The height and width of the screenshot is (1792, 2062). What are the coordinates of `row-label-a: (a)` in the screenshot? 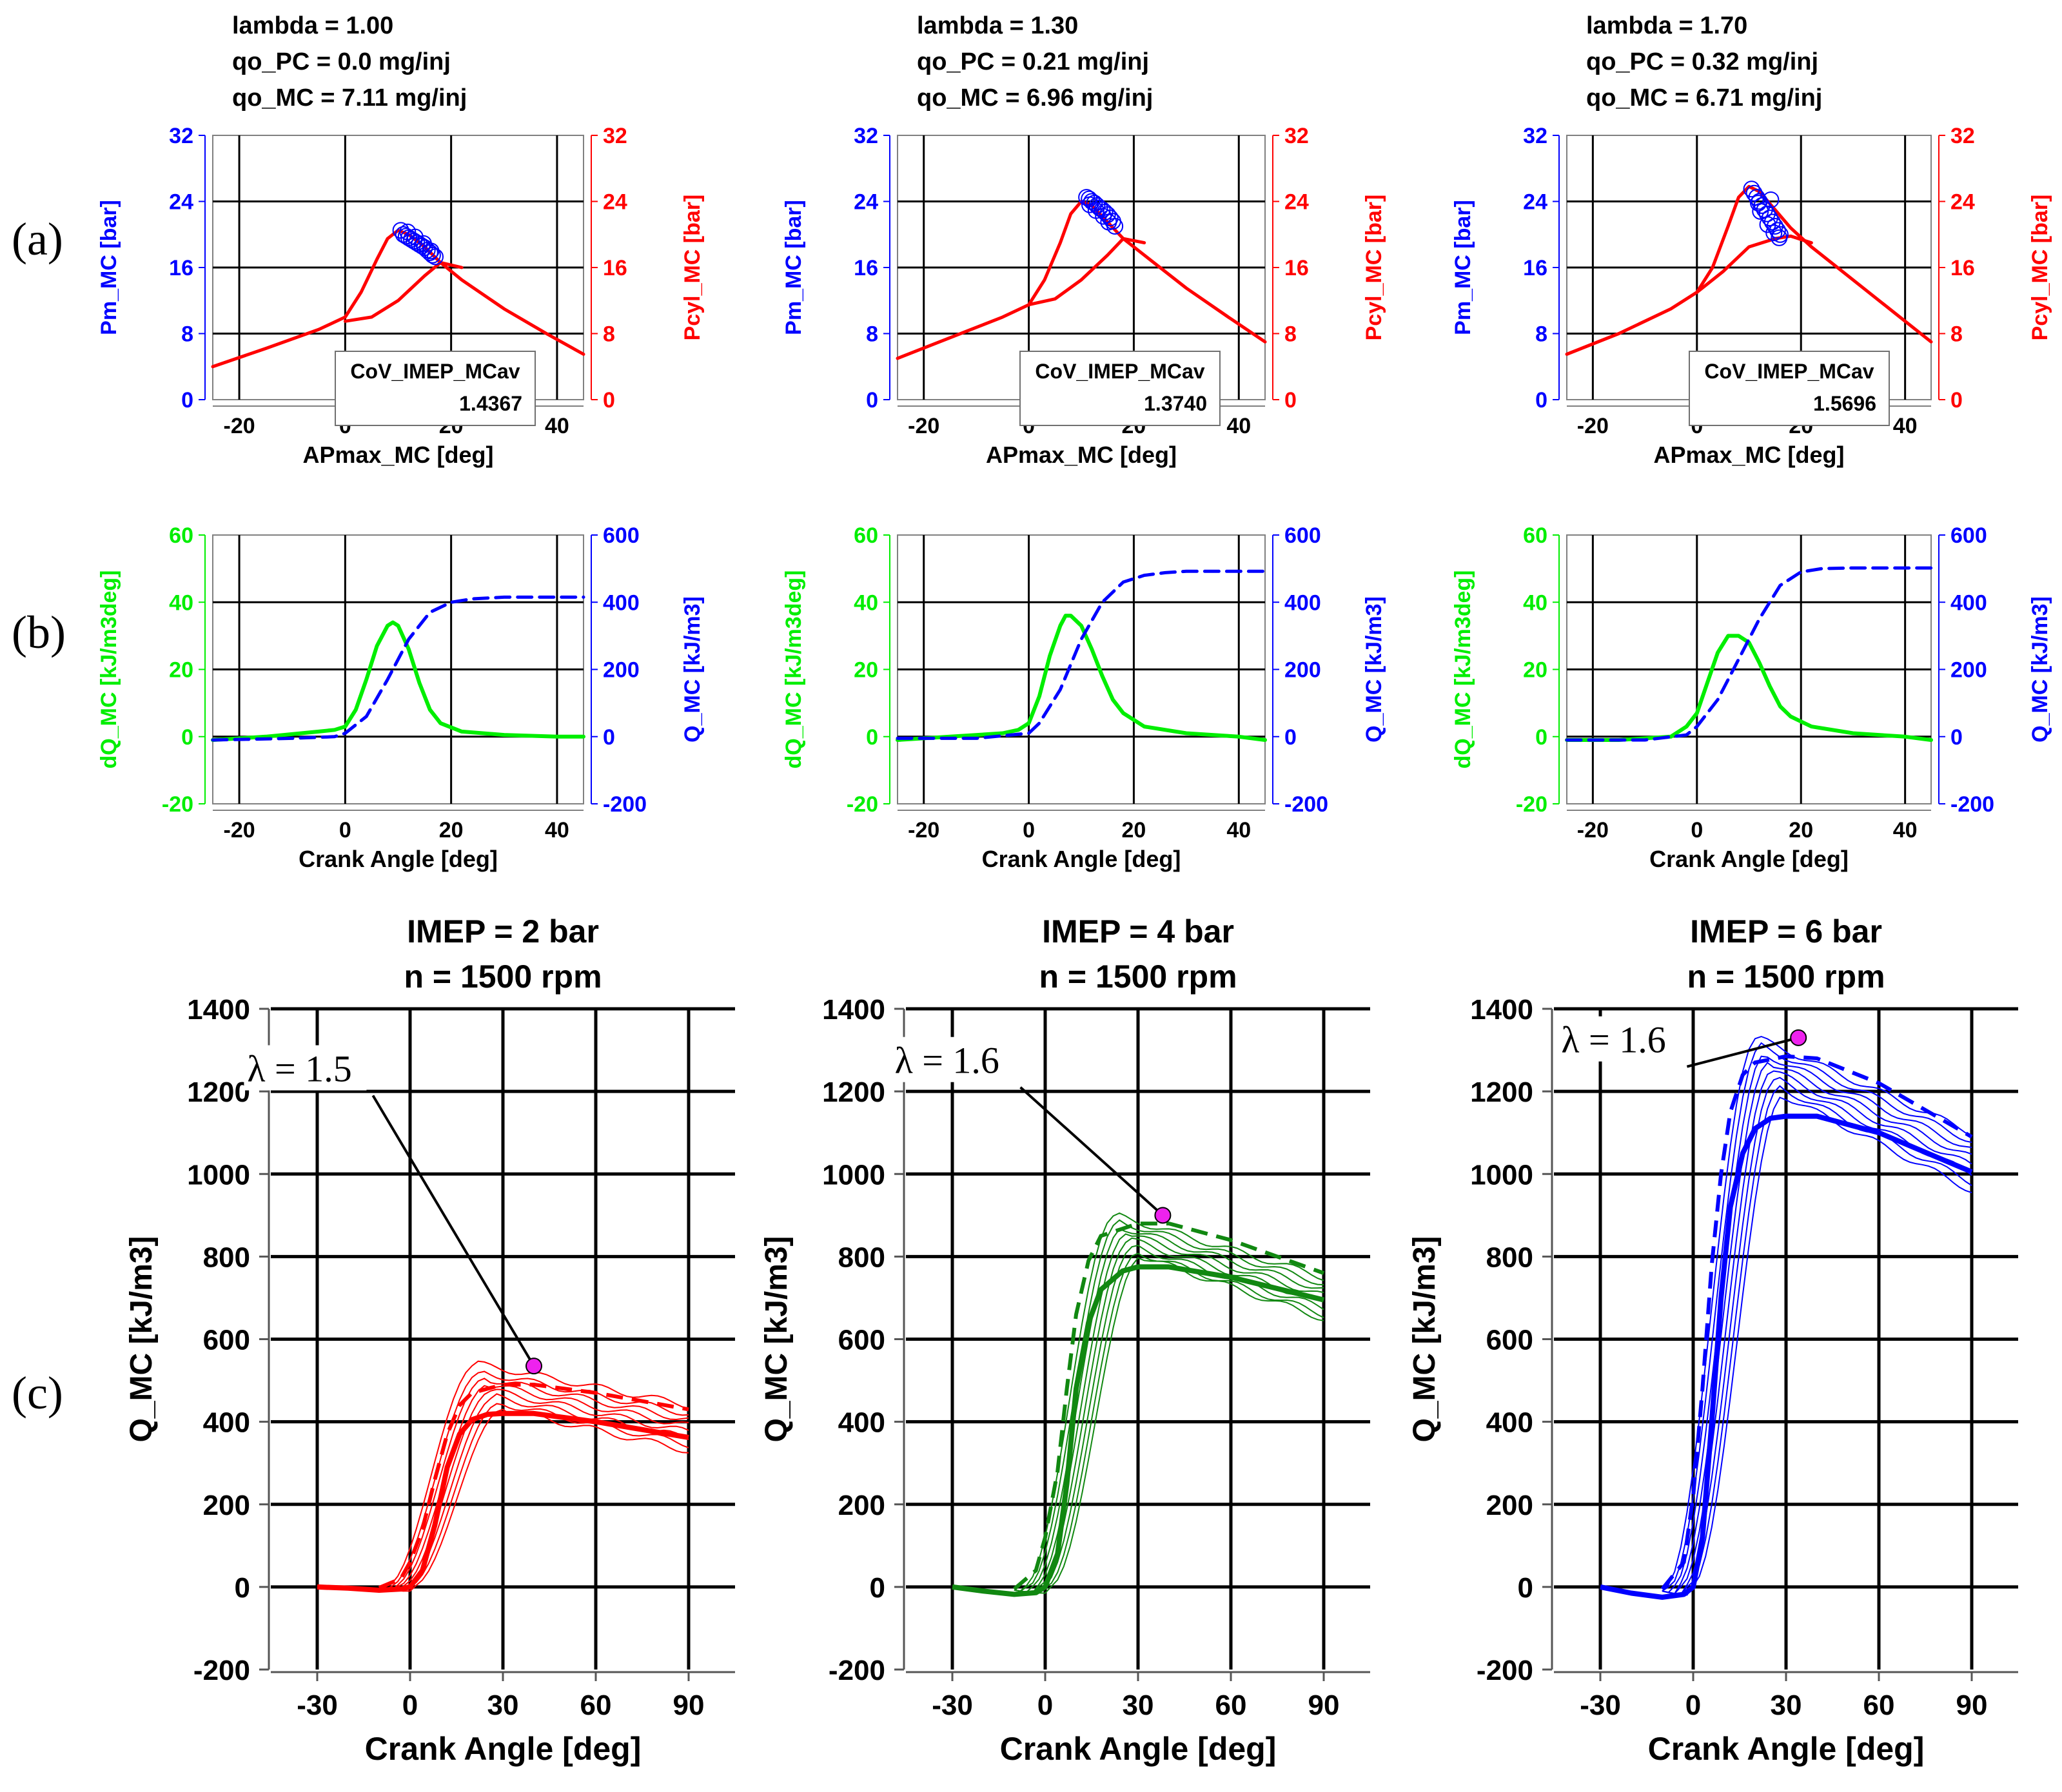 It's located at (38, 239).